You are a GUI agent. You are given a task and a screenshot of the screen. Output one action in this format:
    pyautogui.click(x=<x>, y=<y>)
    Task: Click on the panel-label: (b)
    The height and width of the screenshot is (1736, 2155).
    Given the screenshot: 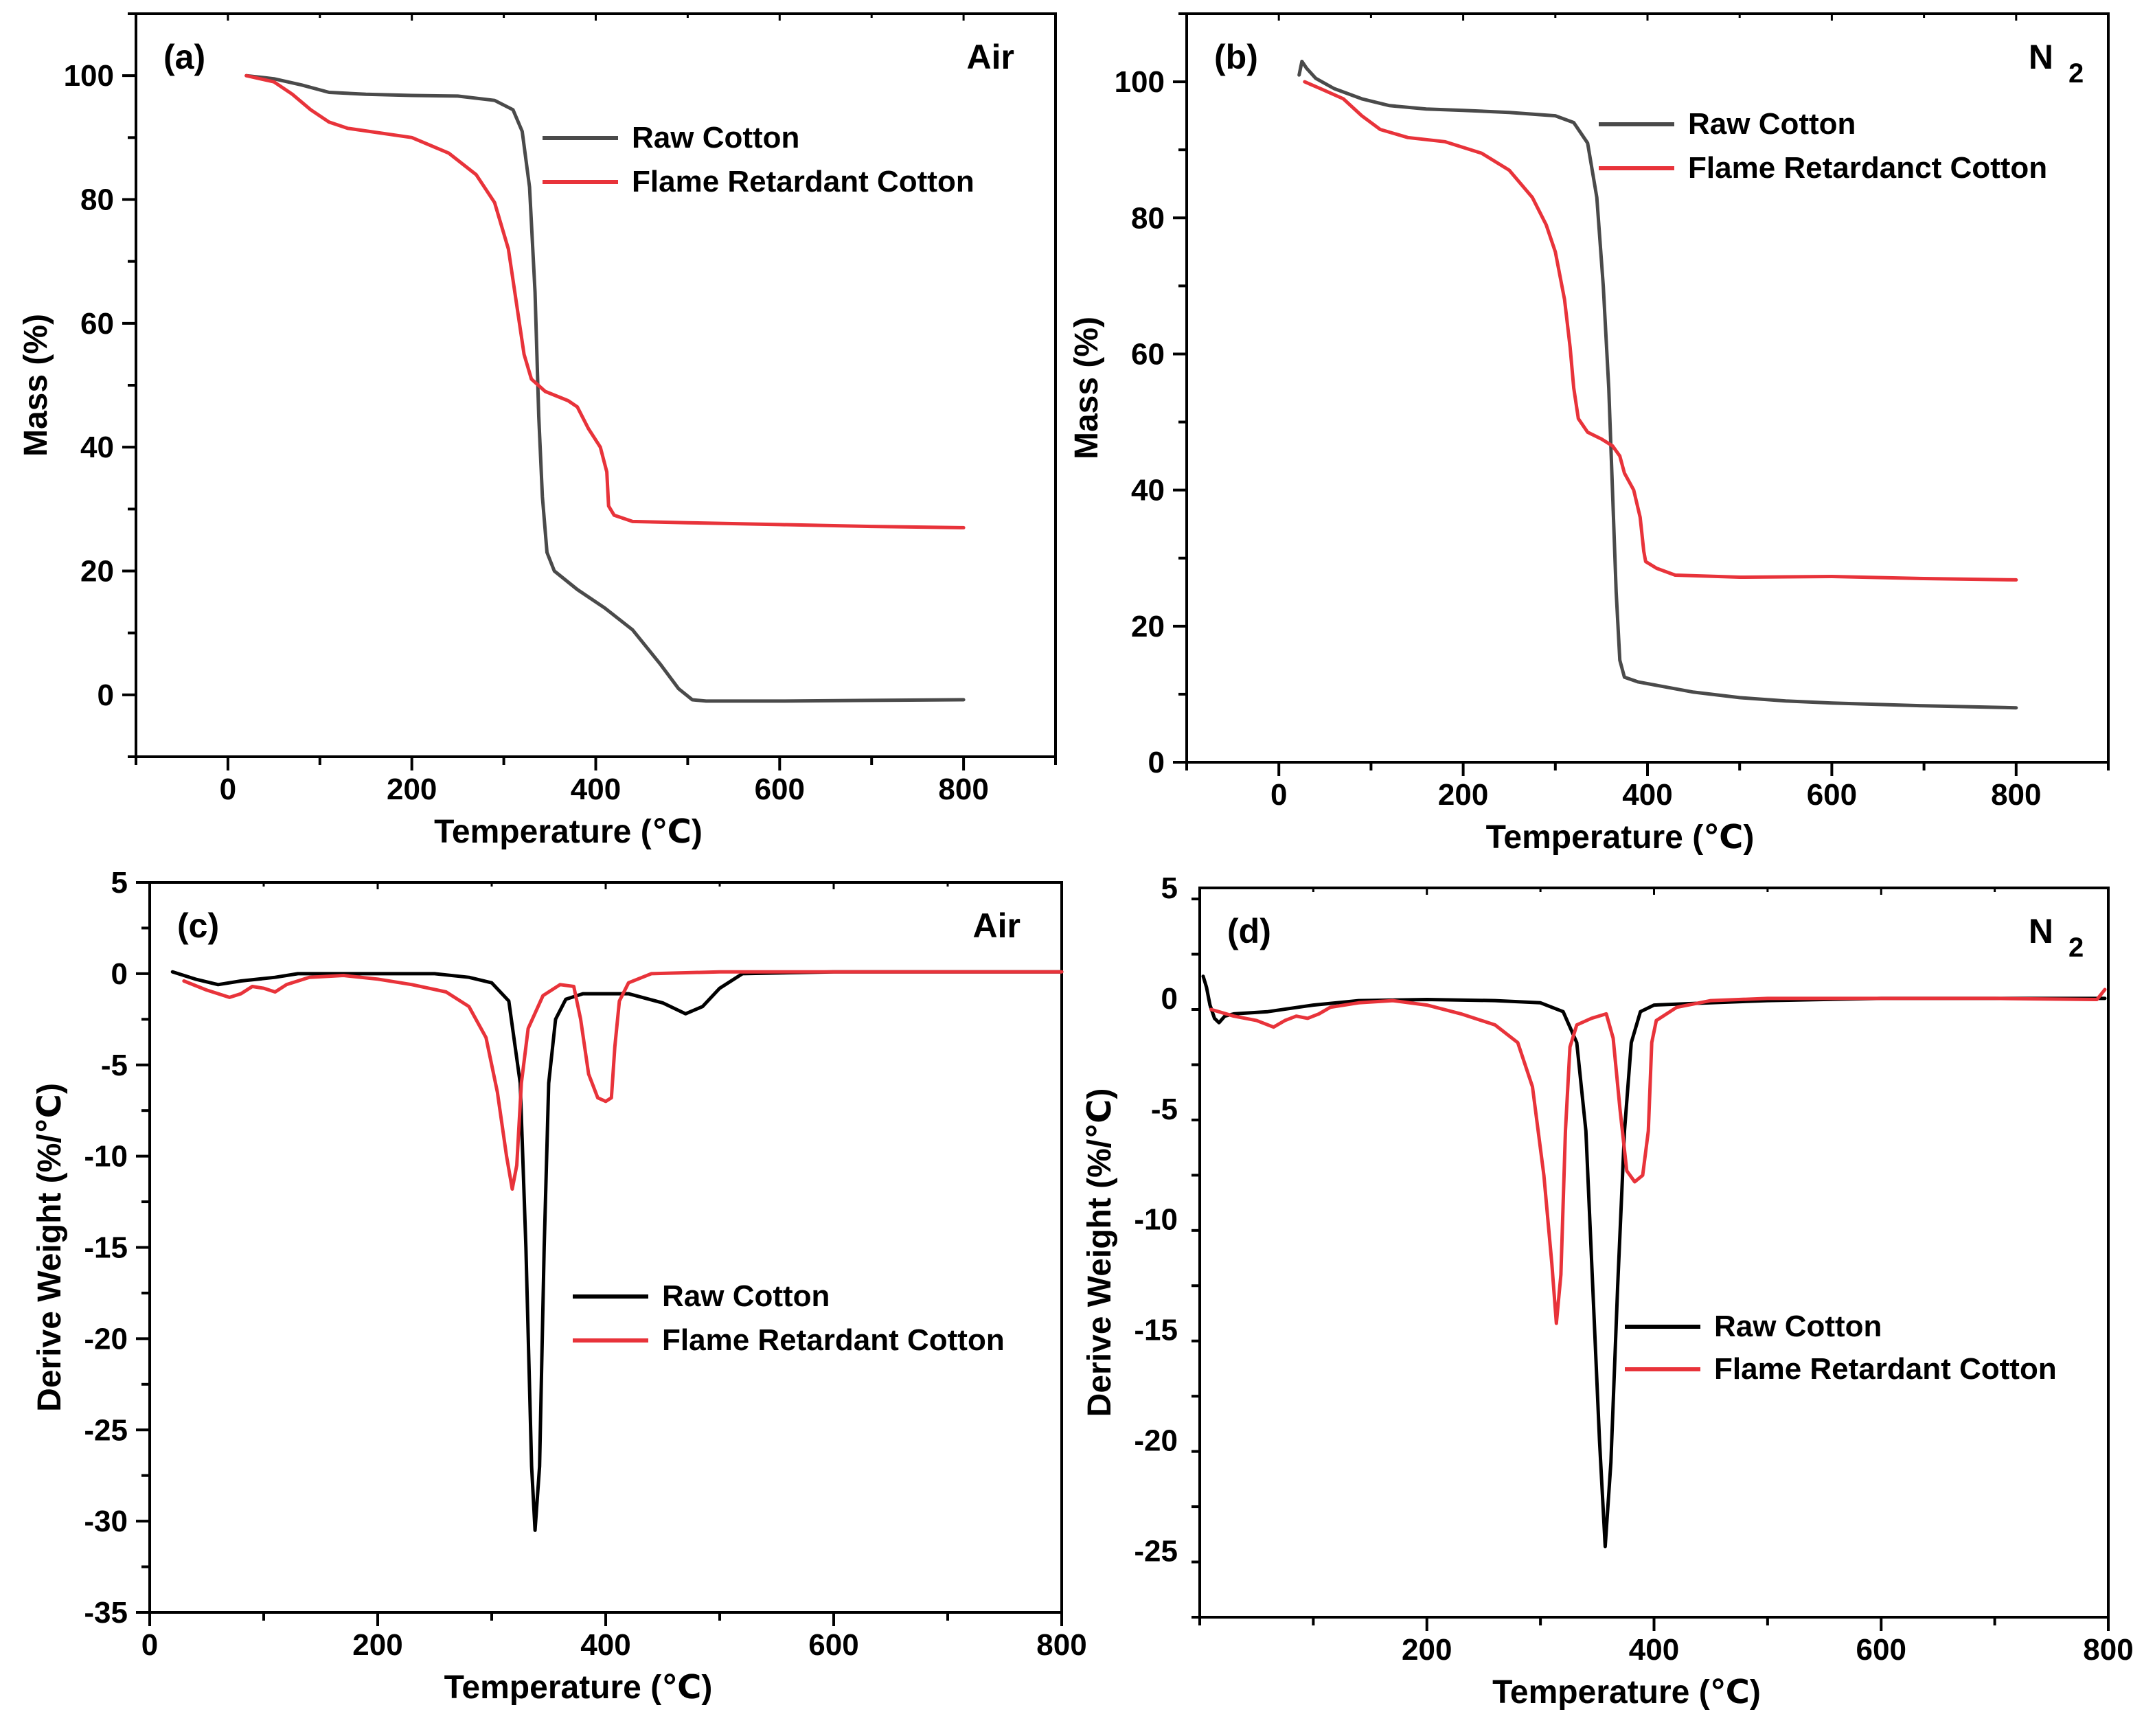 What is the action you would take?
    pyautogui.click(x=1236, y=57)
    